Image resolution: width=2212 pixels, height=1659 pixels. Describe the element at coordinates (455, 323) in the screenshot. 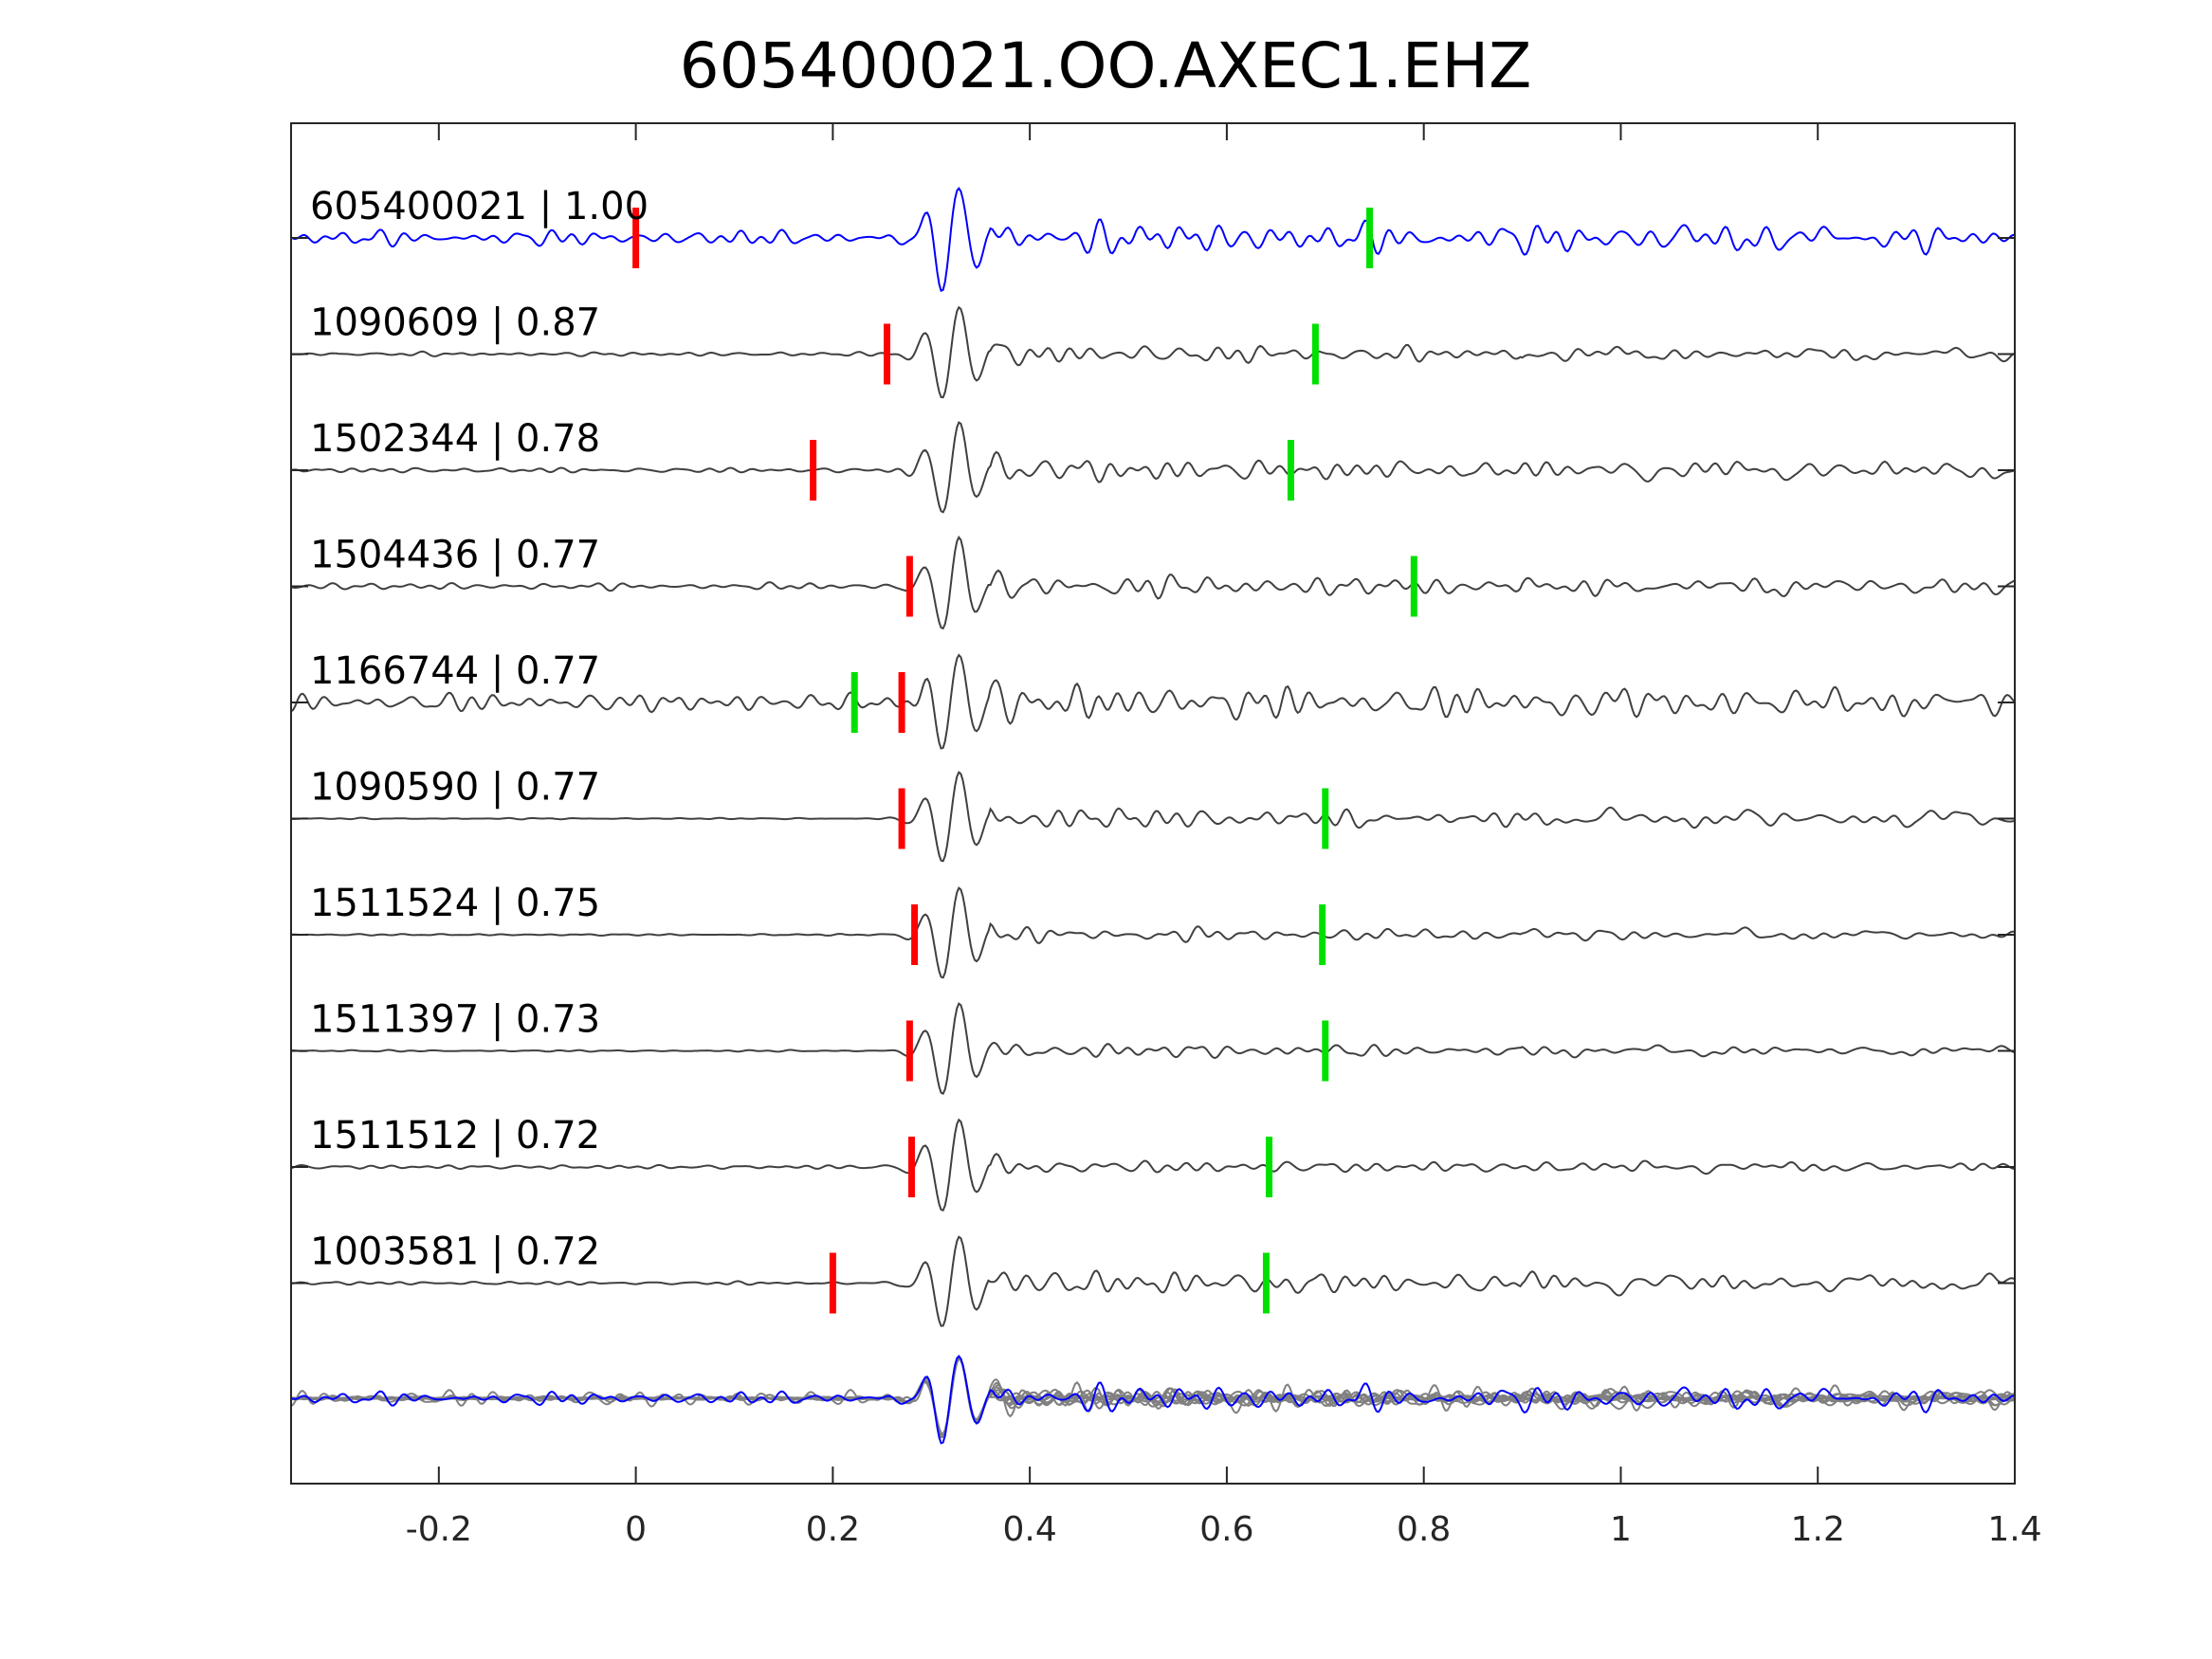

I see `trace-label: 1090609 | 0.87` at that location.